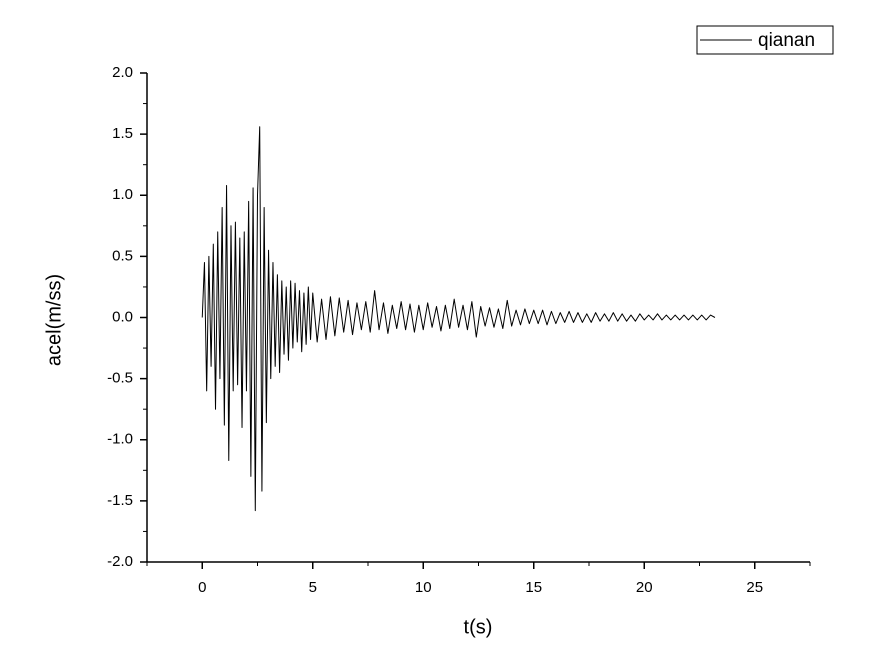 Image resolution: width=894 pixels, height=656 pixels. What do you see at coordinates (120, 439) in the screenshot?
I see `y-tick-label: -1.0` at bounding box center [120, 439].